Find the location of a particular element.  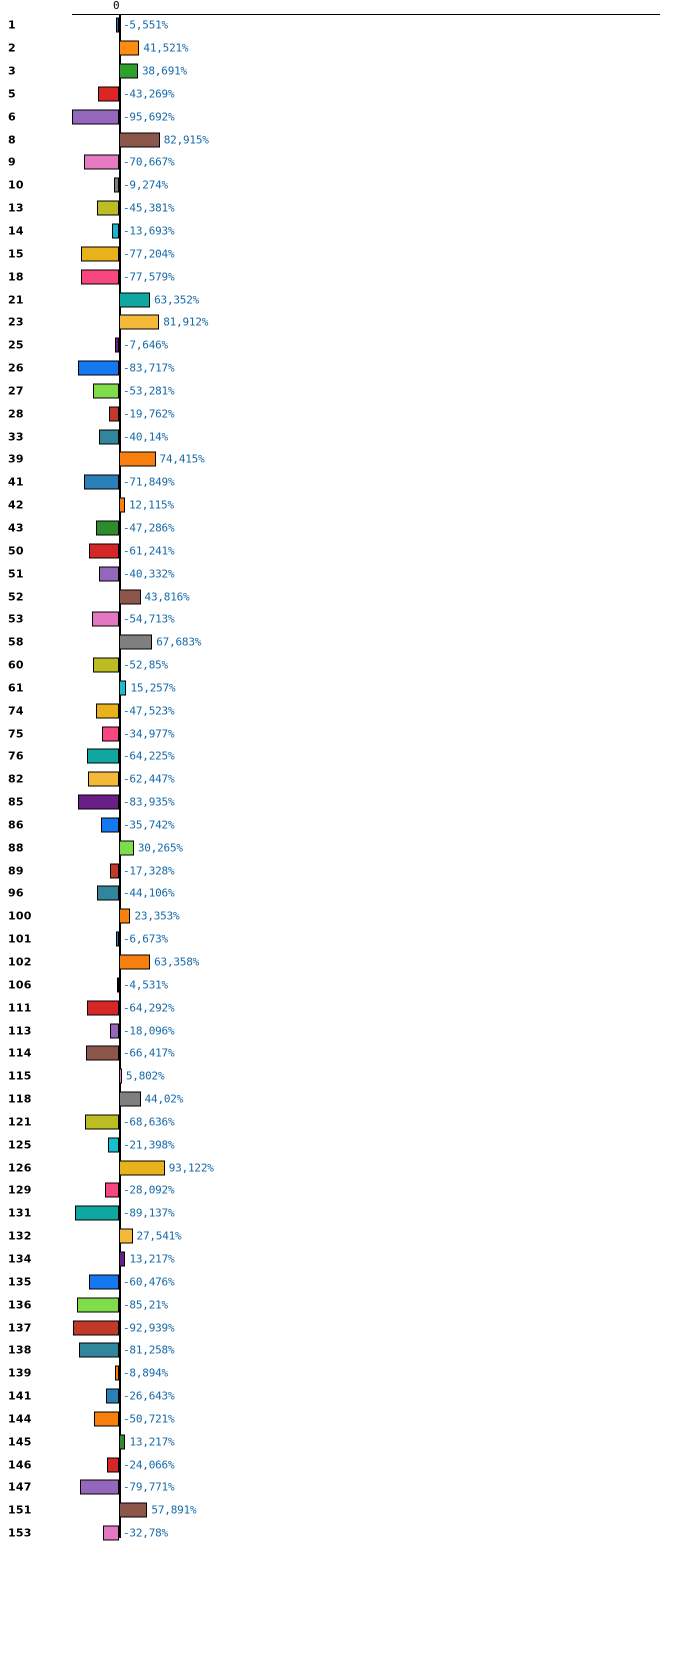

value-label: 43,816% is located at coordinates (167, 597).